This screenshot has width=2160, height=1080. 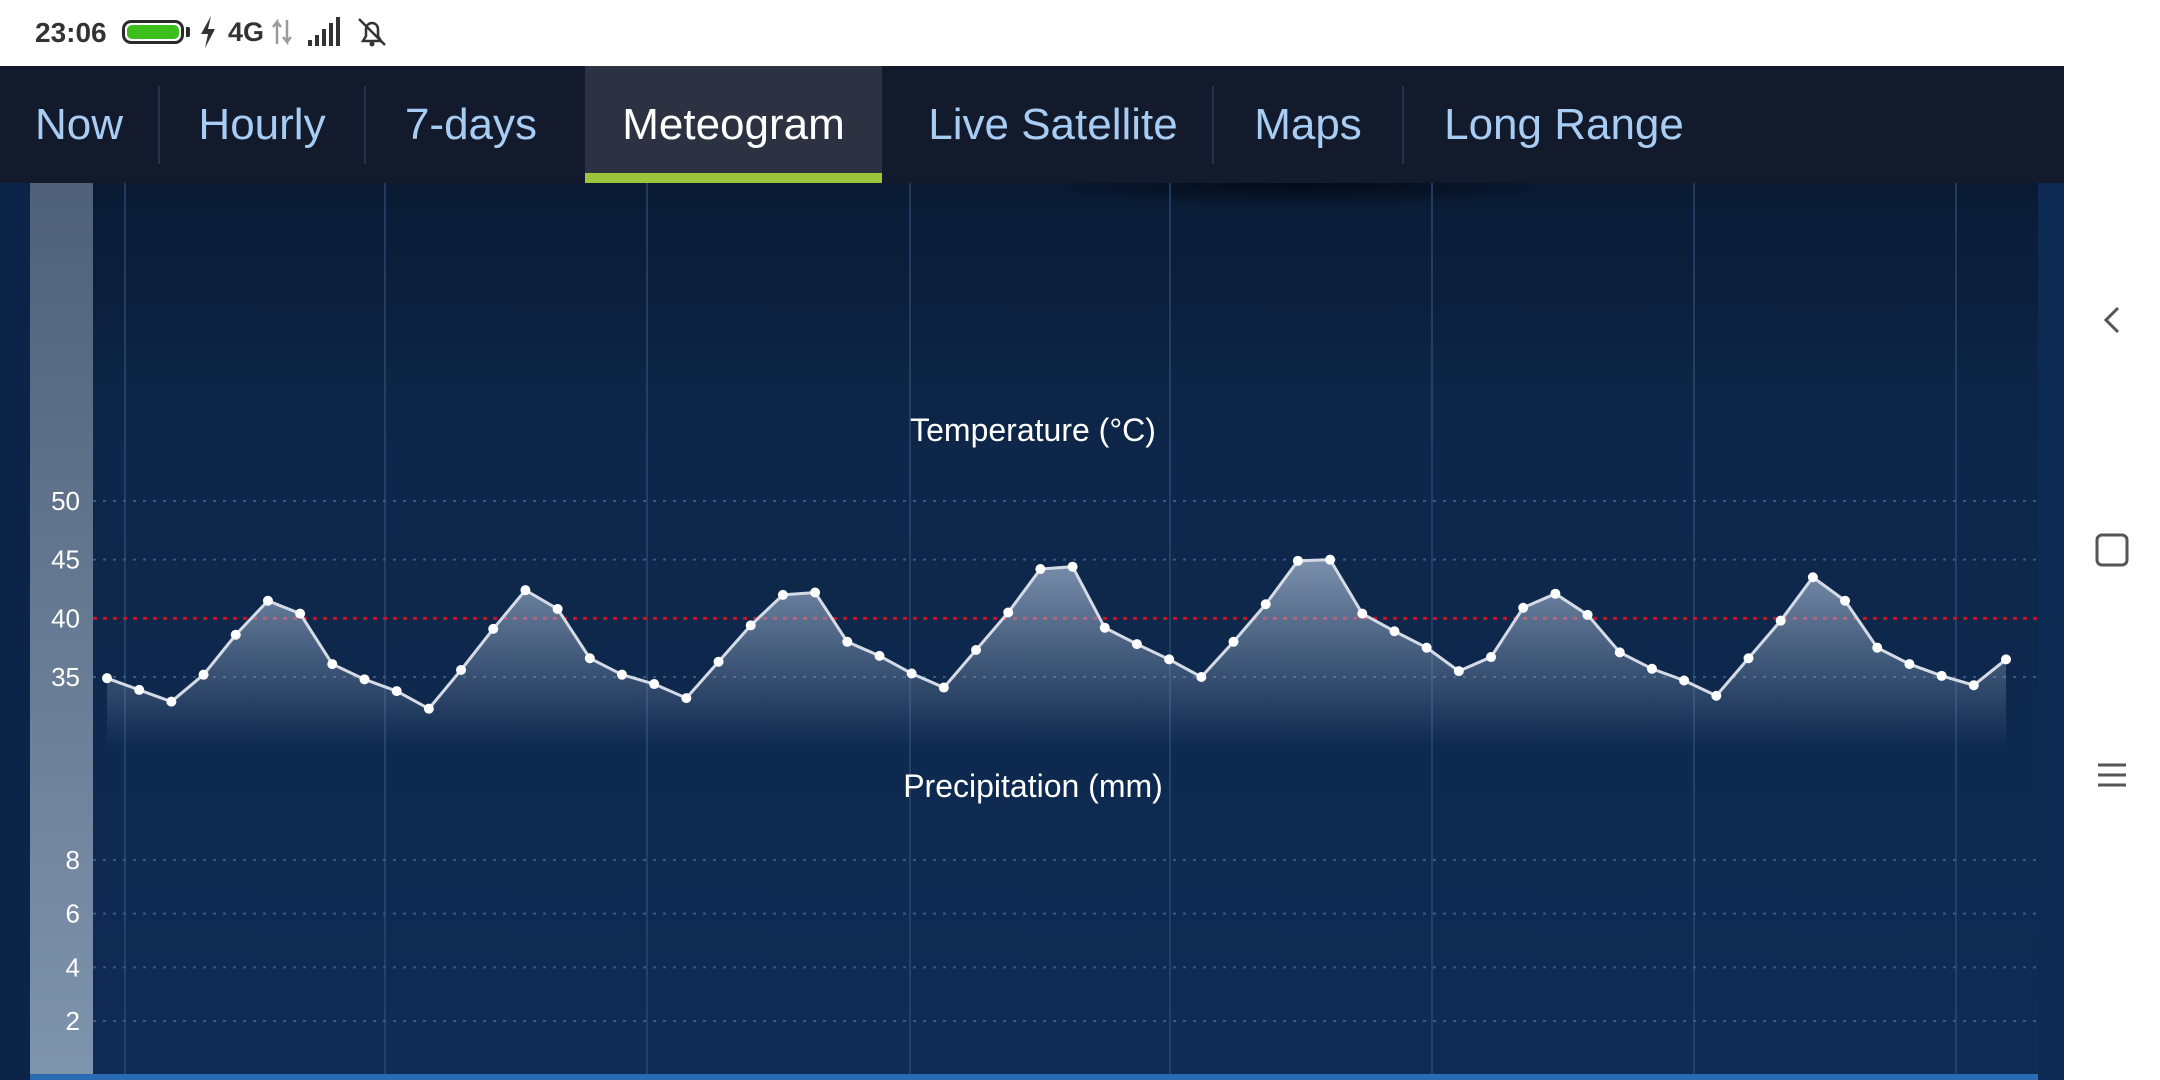 What do you see at coordinates (262, 124) in the screenshot?
I see `tab-hourly: Hourly` at bounding box center [262, 124].